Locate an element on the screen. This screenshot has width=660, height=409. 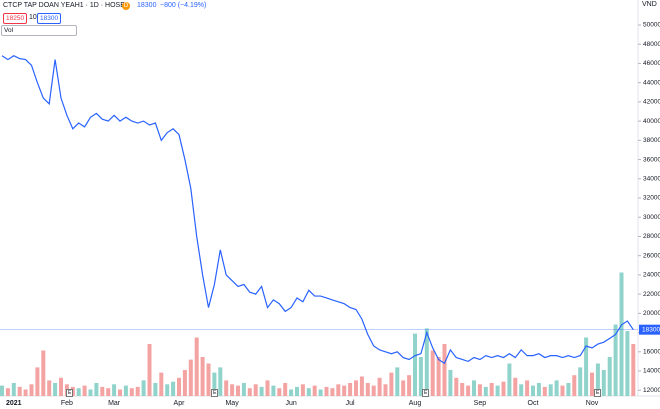
y-tick-label: 44000 is located at coordinates (651, 82).